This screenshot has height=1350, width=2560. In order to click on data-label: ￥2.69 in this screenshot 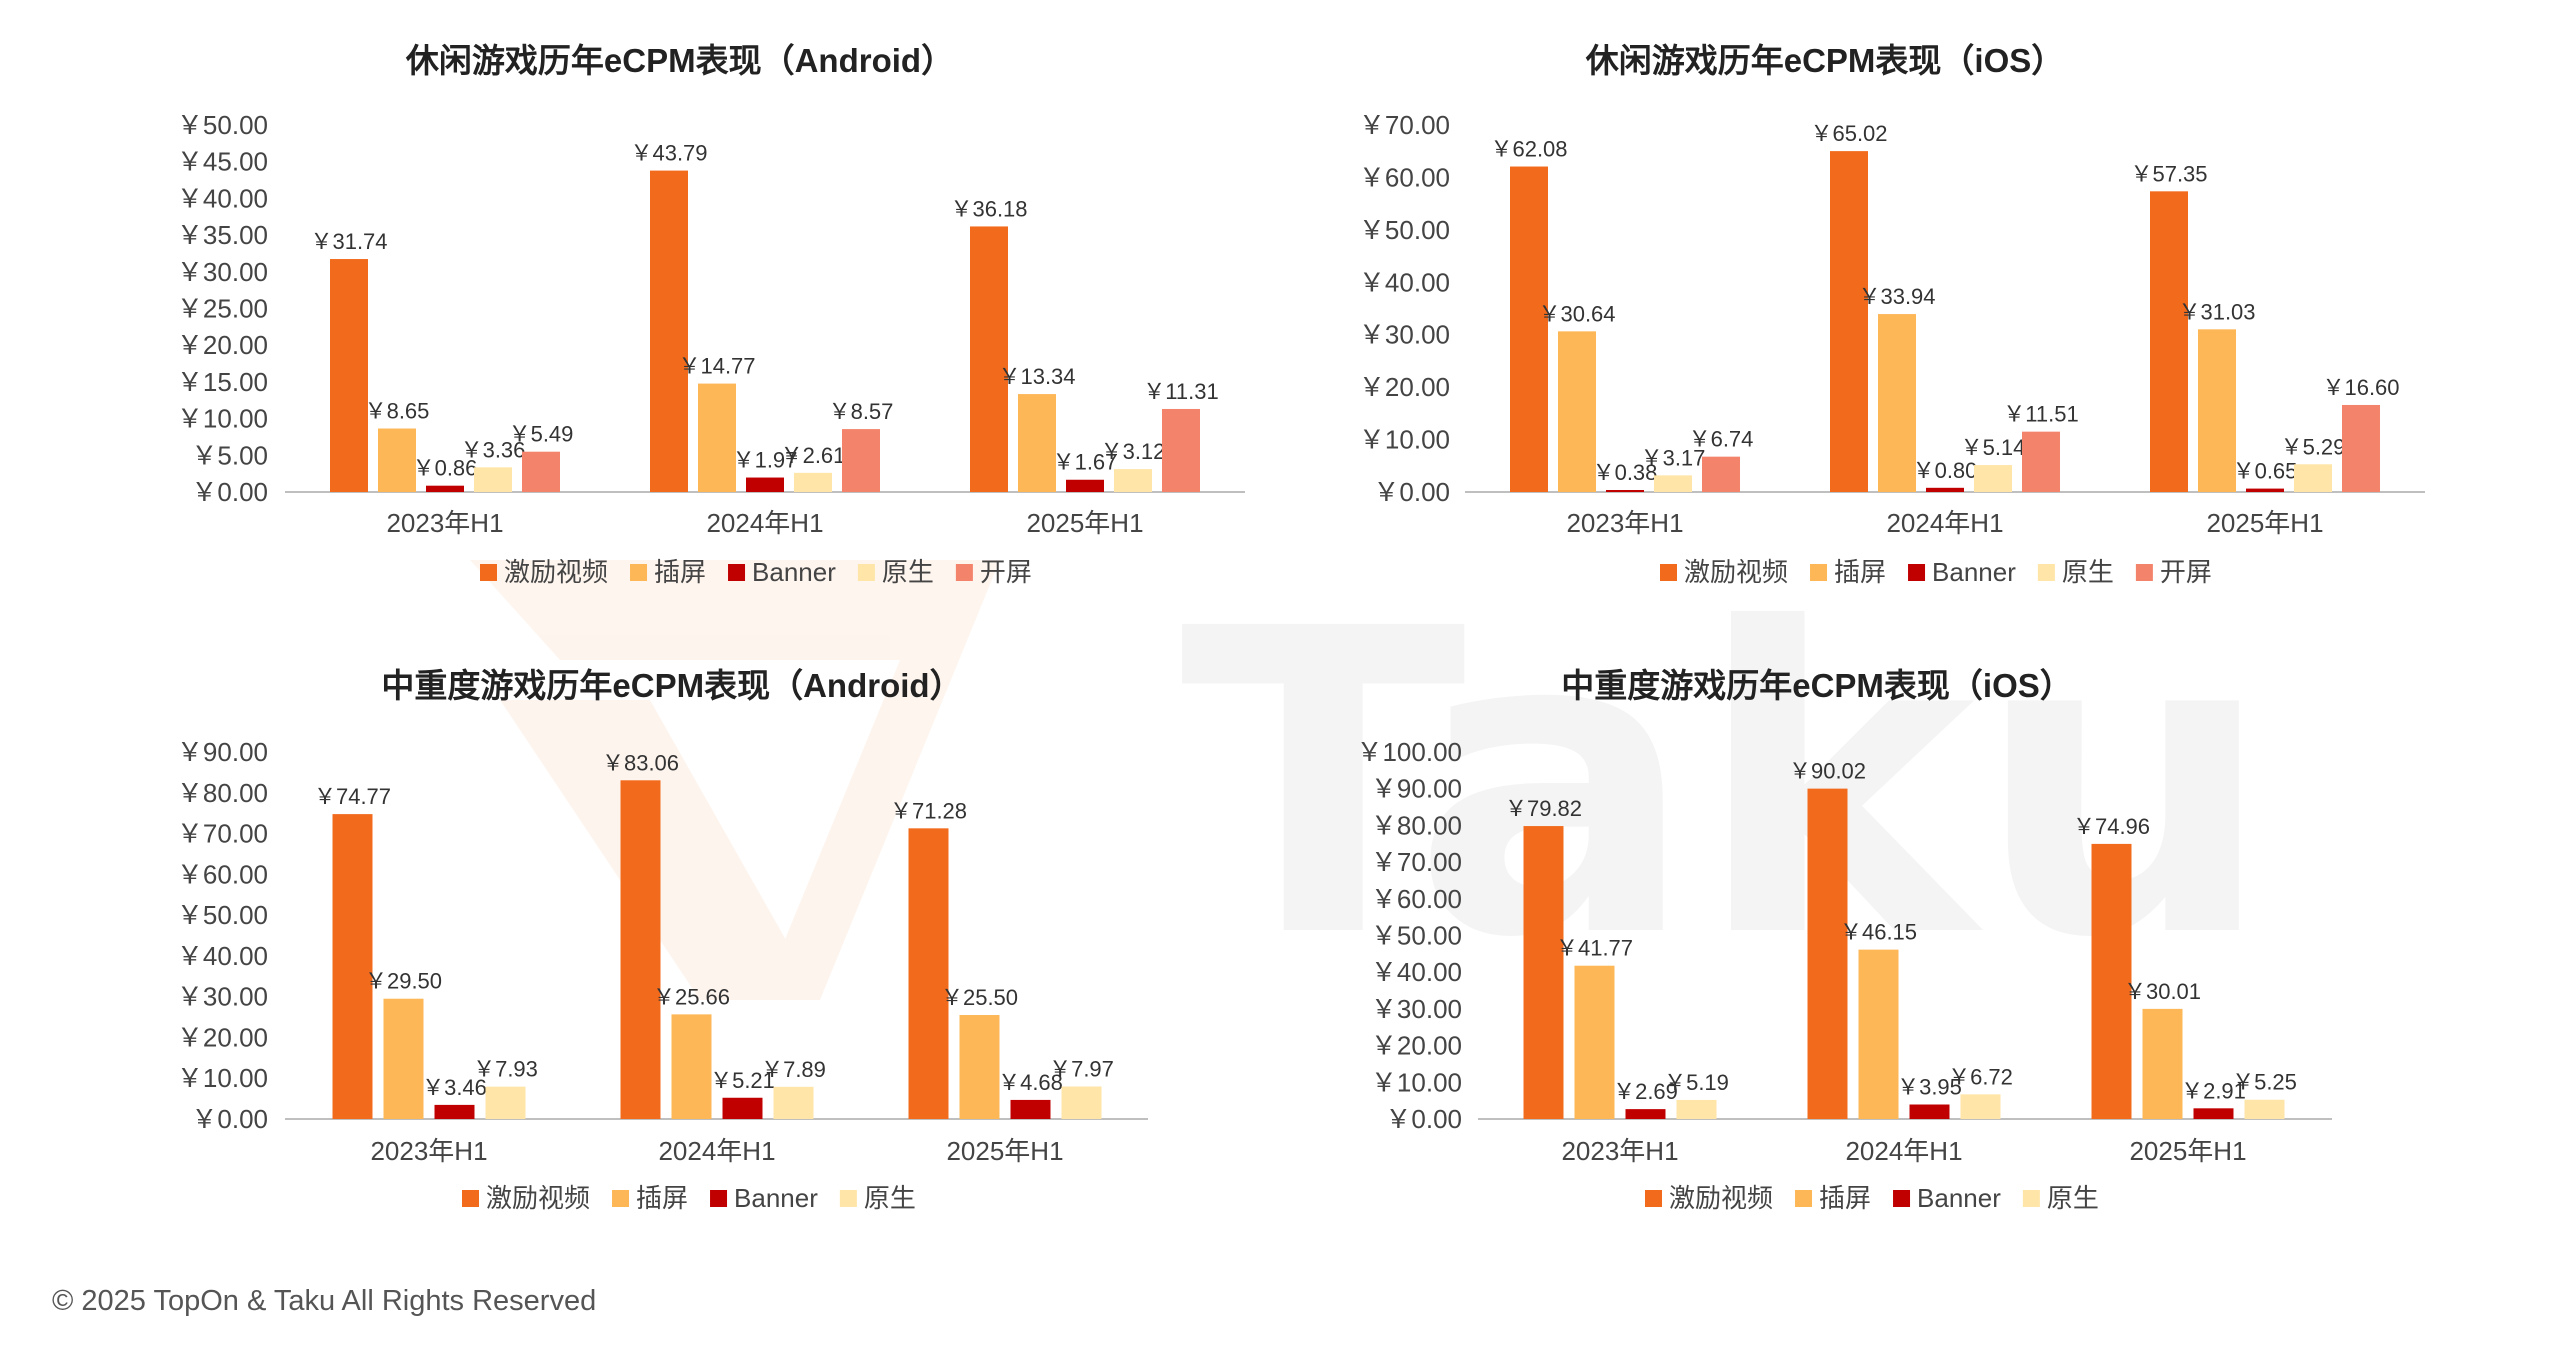, I will do `click(1645, 1091)`.